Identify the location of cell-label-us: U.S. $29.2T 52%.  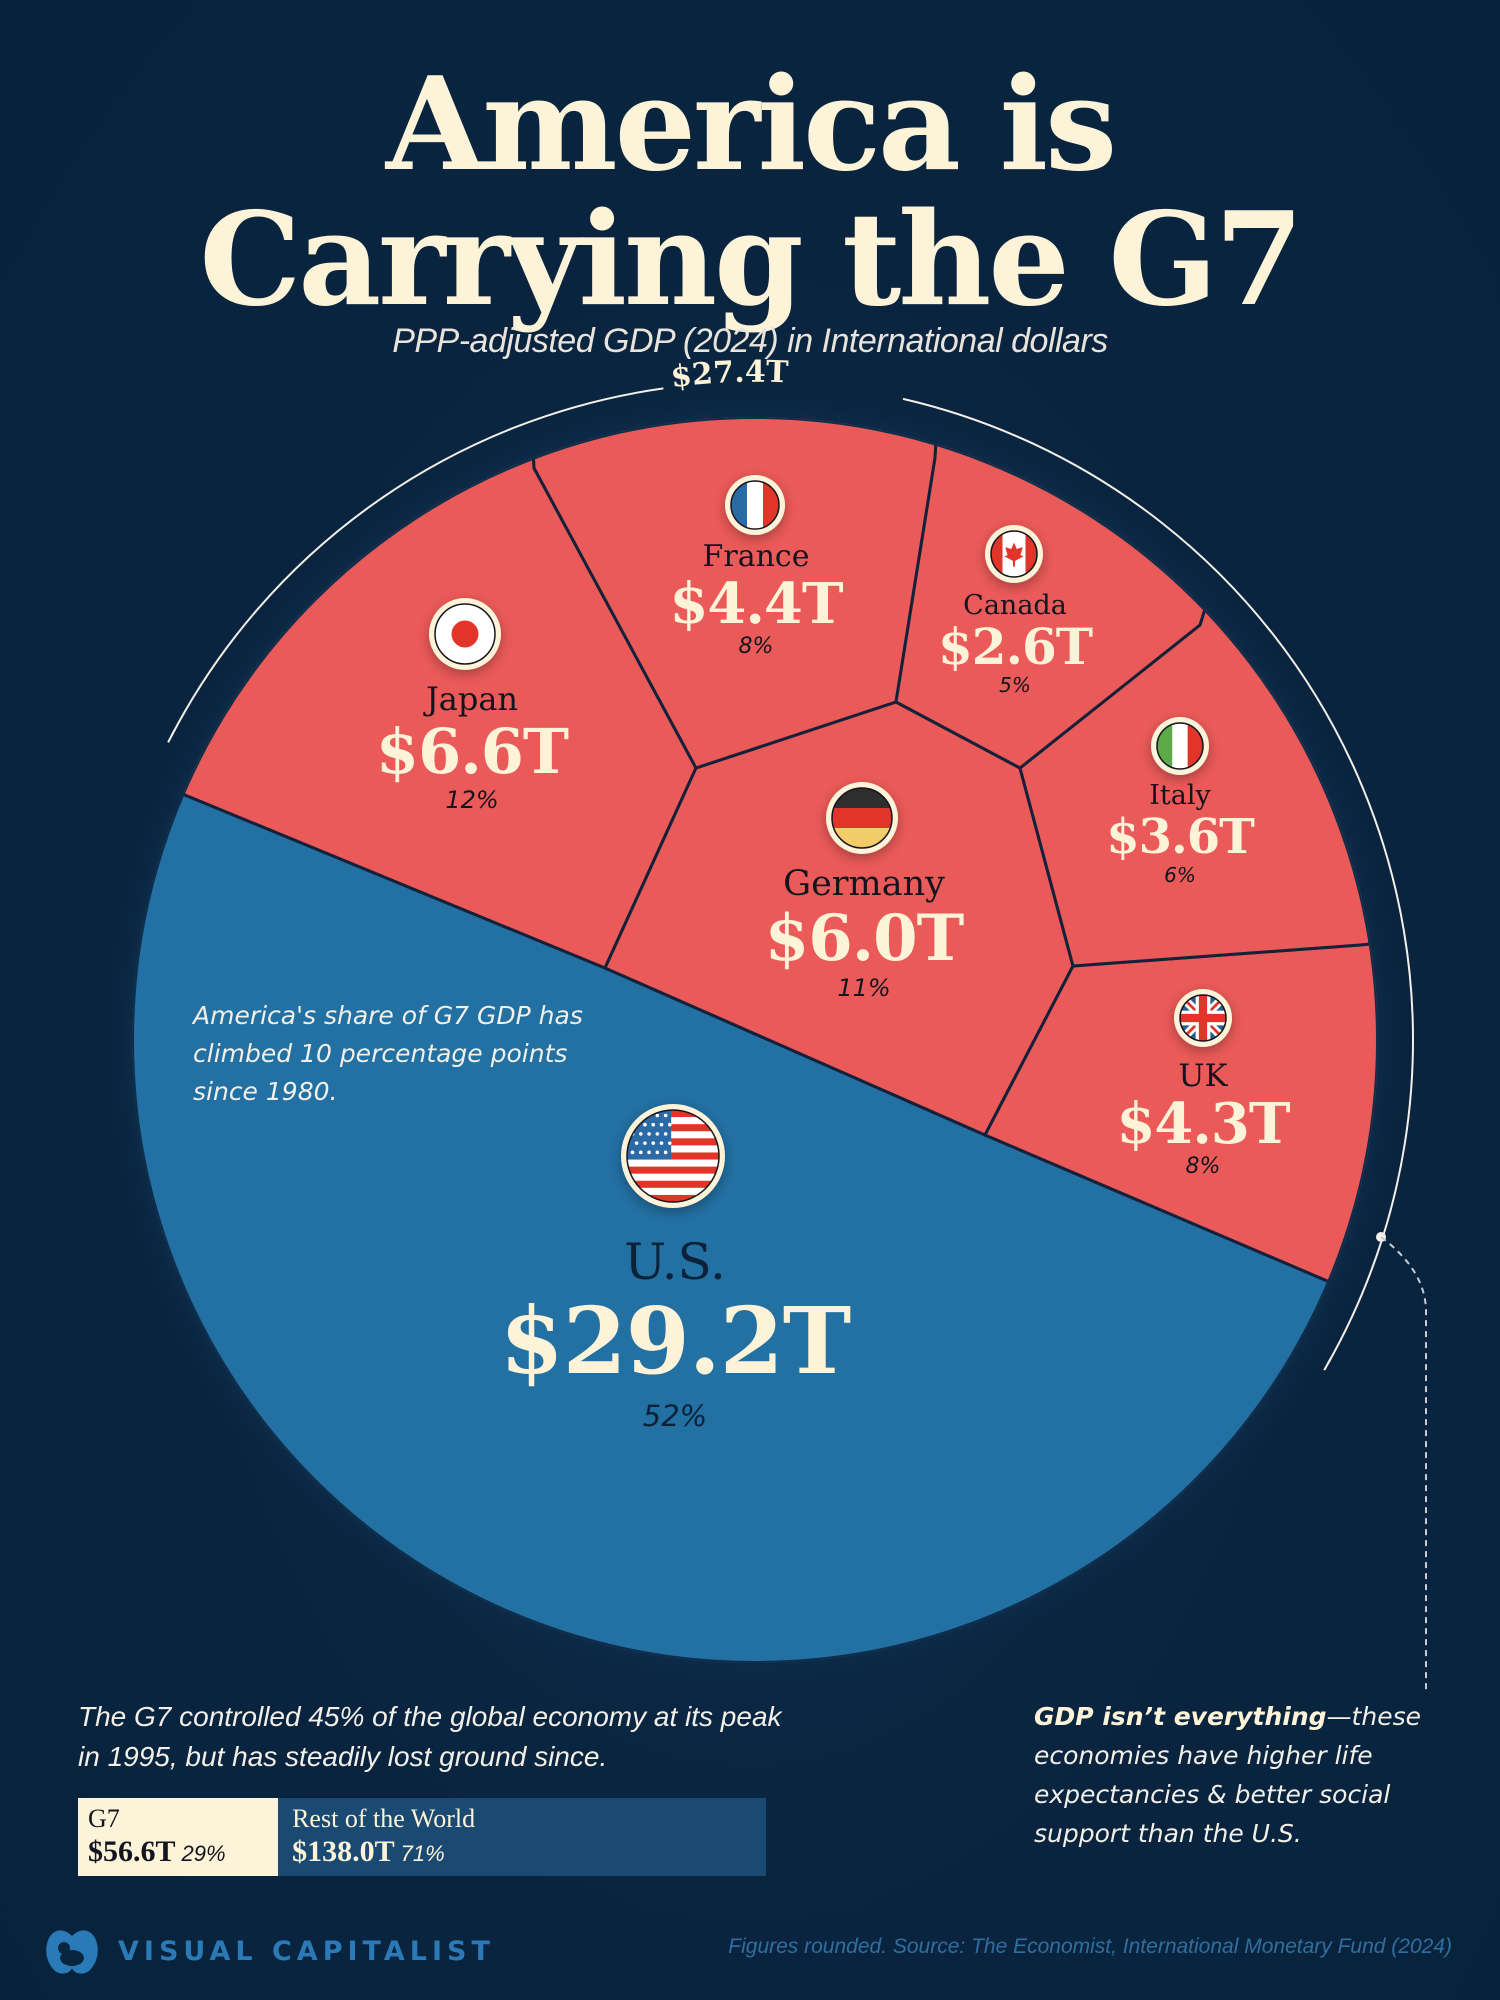
(675, 1333).